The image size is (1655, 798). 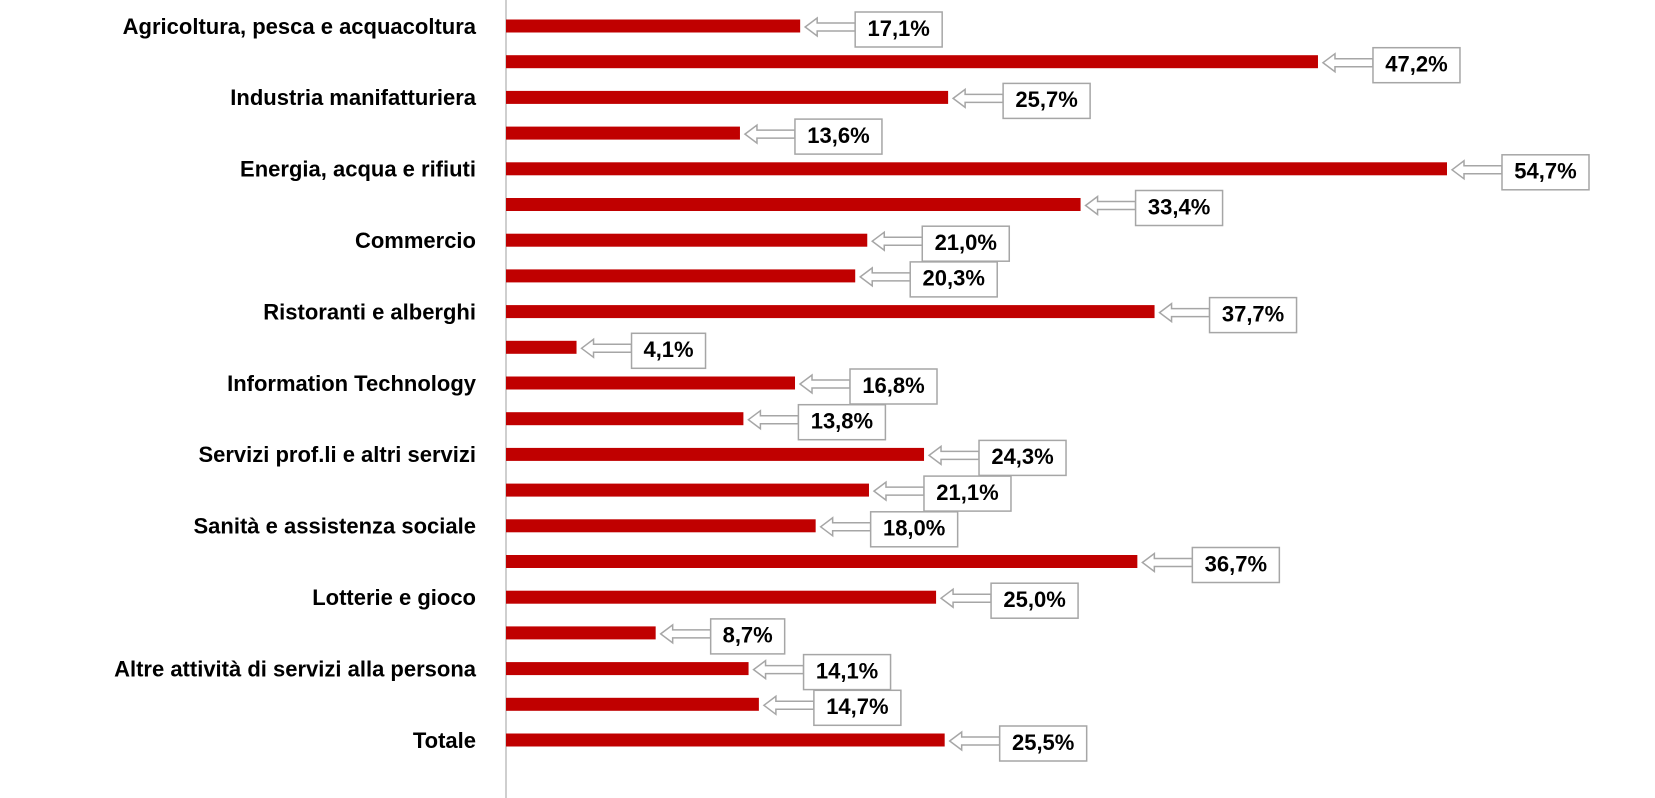 What do you see at coordinates (337, 454) in the screenshot?
I see `category-label: Servizi prof.li e altri servizi` at bounding box center [337, 454].